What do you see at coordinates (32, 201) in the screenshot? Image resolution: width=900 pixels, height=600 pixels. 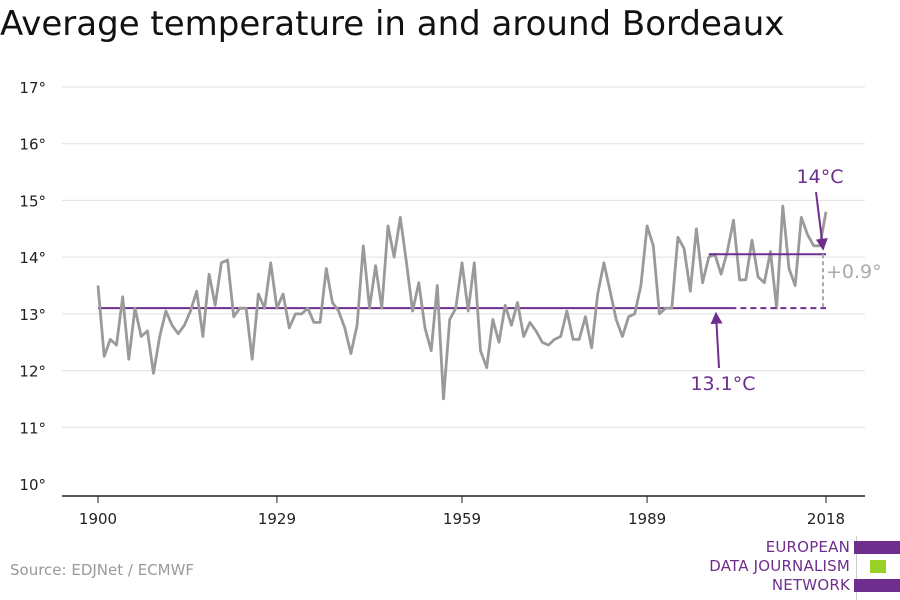 I see `y-tick-label: 15°` at bounding box center [32, 201].